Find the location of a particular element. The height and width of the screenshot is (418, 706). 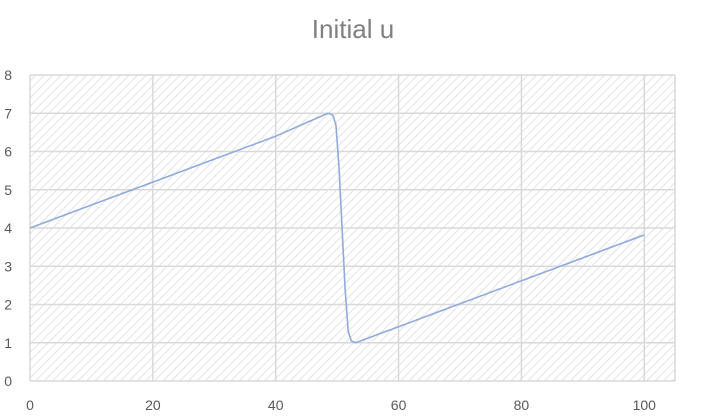

y-tick-label: 8 is located at coordinates (8, 75).